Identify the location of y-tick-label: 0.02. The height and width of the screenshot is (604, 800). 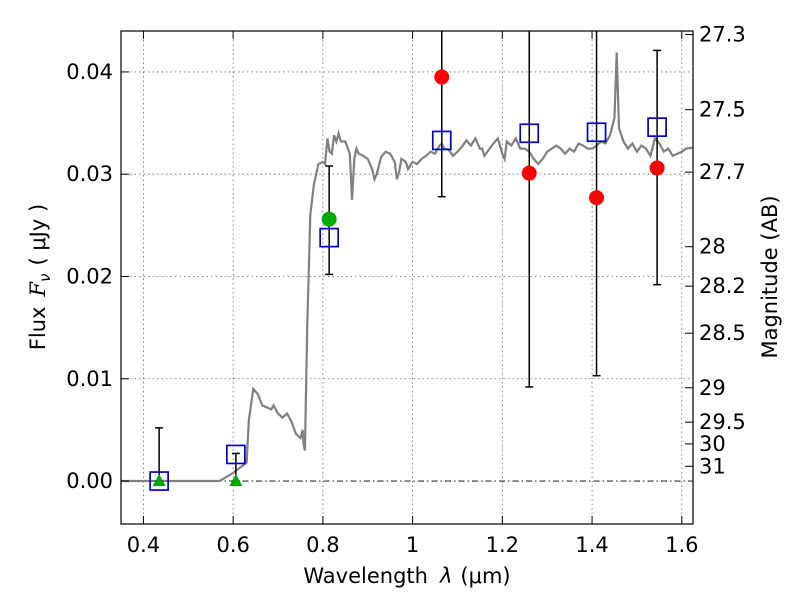
(89, 276).